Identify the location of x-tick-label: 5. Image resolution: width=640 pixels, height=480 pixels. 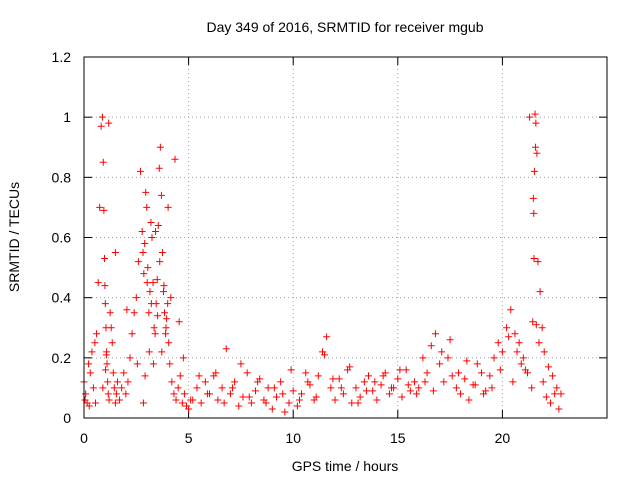
(189, 438).